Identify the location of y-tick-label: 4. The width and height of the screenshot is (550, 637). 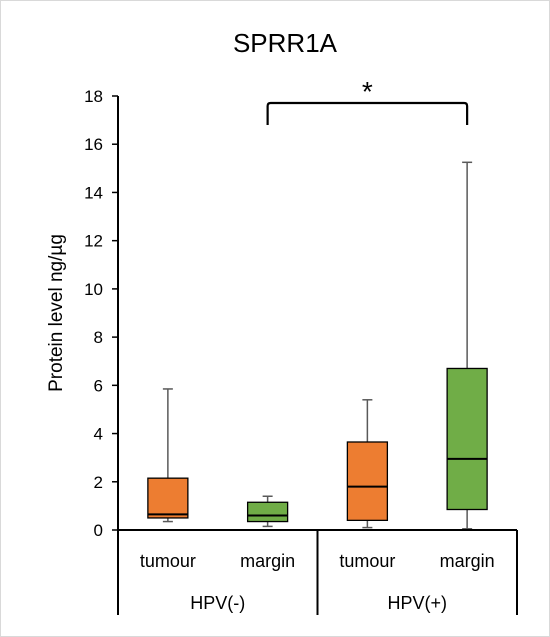
(98, 434).